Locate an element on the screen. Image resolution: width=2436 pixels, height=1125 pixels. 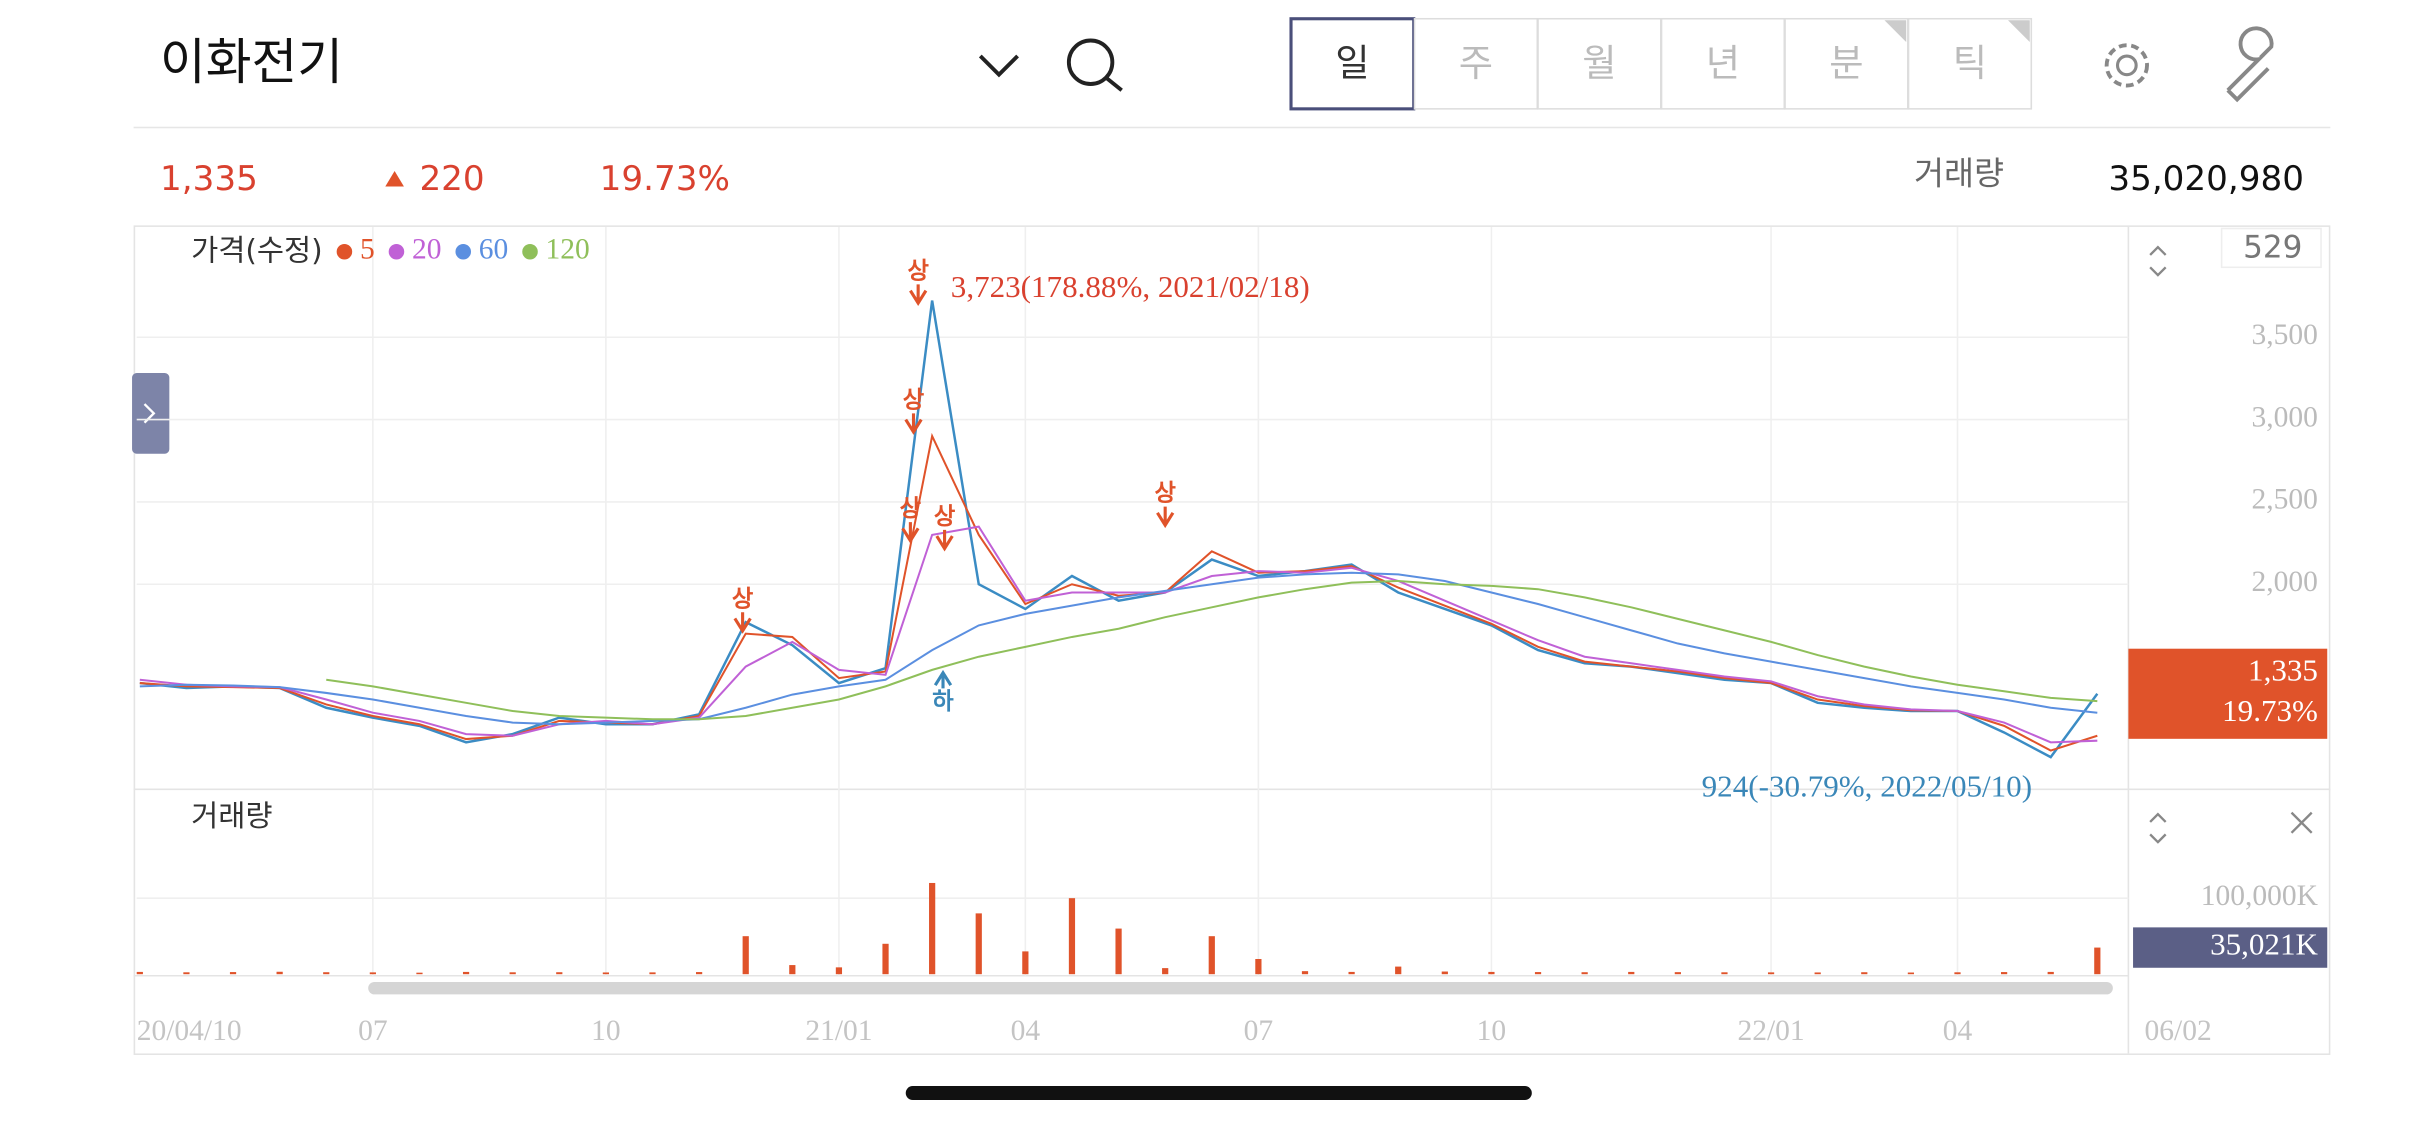
scale-toggle is located at coordinates (2158, 544).